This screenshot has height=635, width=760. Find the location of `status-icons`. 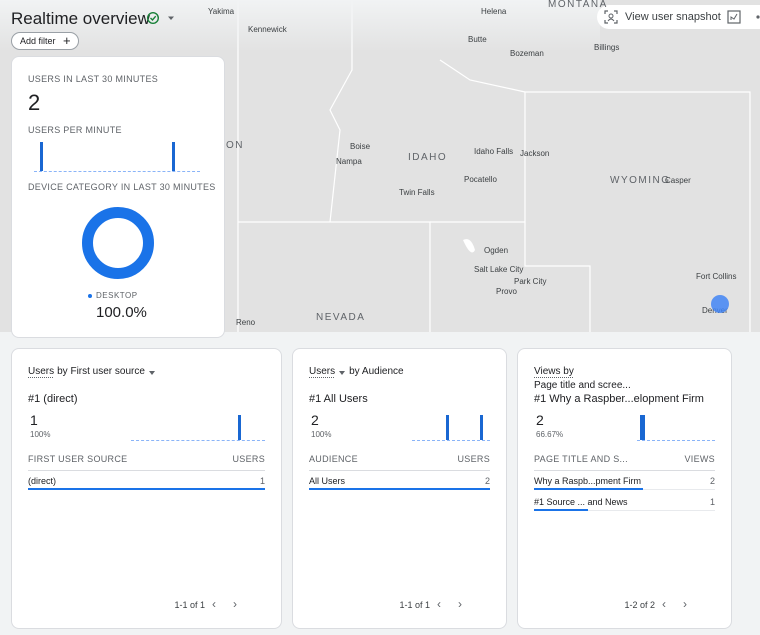

status-icons is located at coordinates (160, 18).